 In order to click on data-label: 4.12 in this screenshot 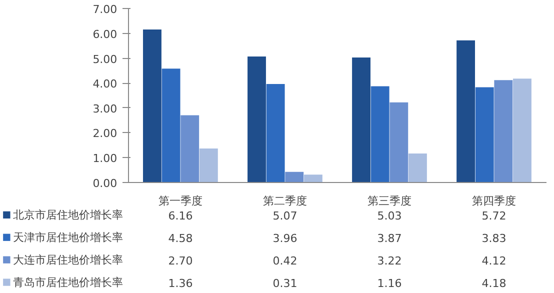, I will do `click(494, 261)`.